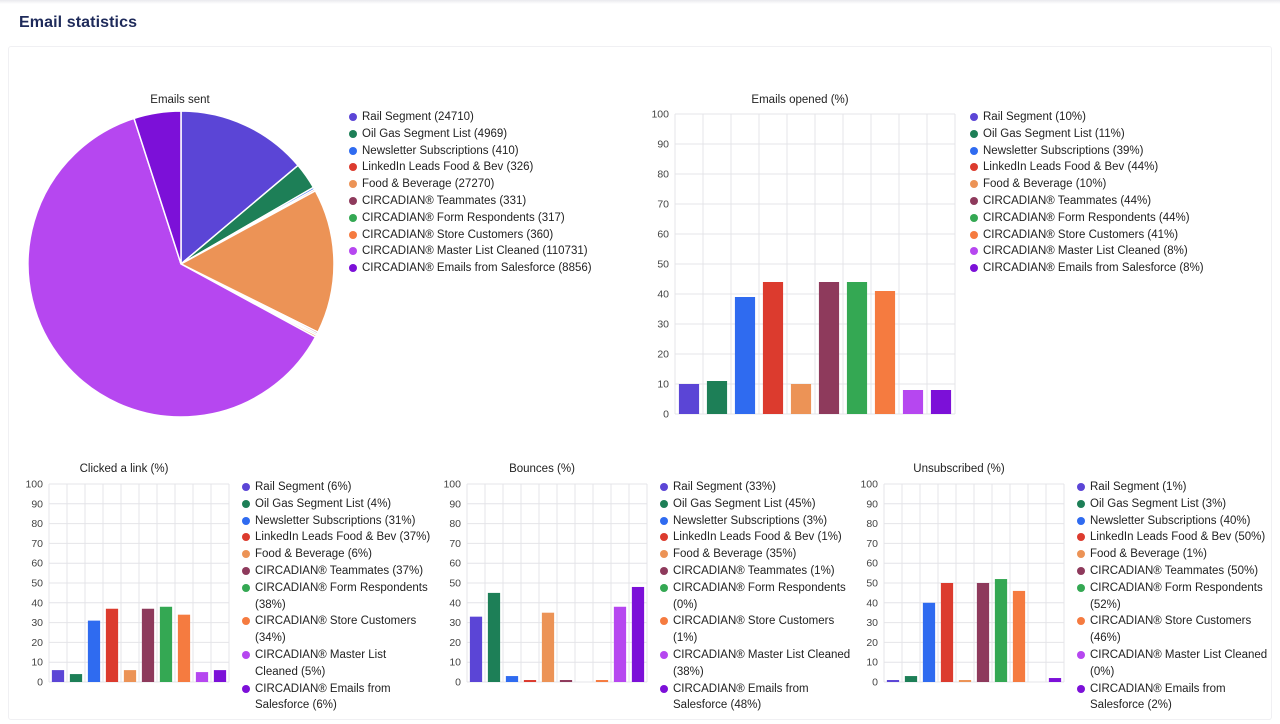  Describe the element at coordinates (455, 504) in the screenshot. I see `y-tick-label: 90` at that location.